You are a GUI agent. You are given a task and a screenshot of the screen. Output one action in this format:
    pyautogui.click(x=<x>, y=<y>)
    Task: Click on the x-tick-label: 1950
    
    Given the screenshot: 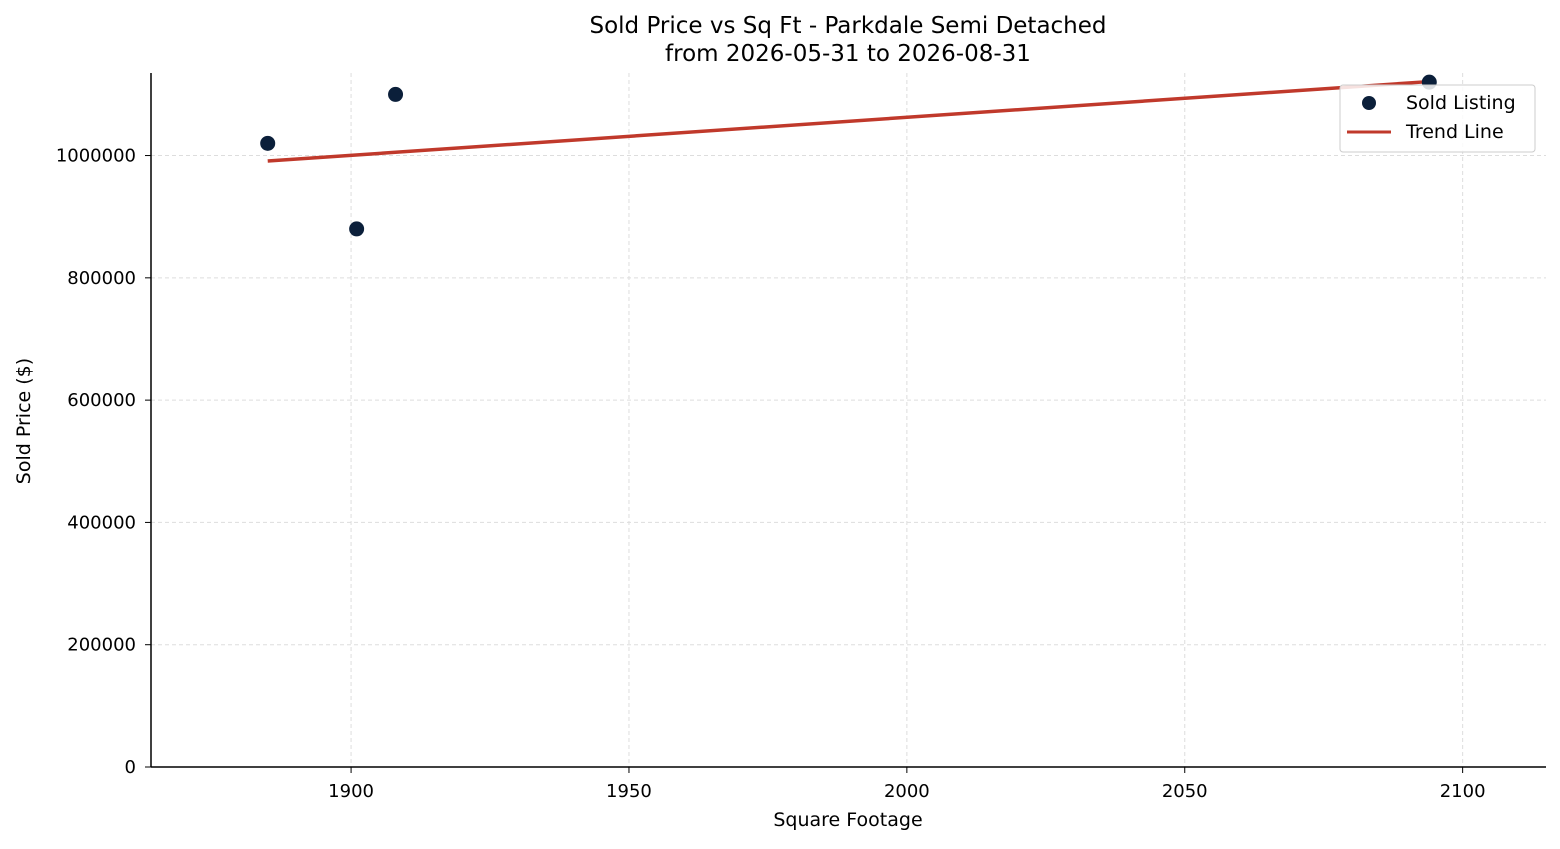 What is the action you would take?
    pyautogui.click(x=629, y=791)
    